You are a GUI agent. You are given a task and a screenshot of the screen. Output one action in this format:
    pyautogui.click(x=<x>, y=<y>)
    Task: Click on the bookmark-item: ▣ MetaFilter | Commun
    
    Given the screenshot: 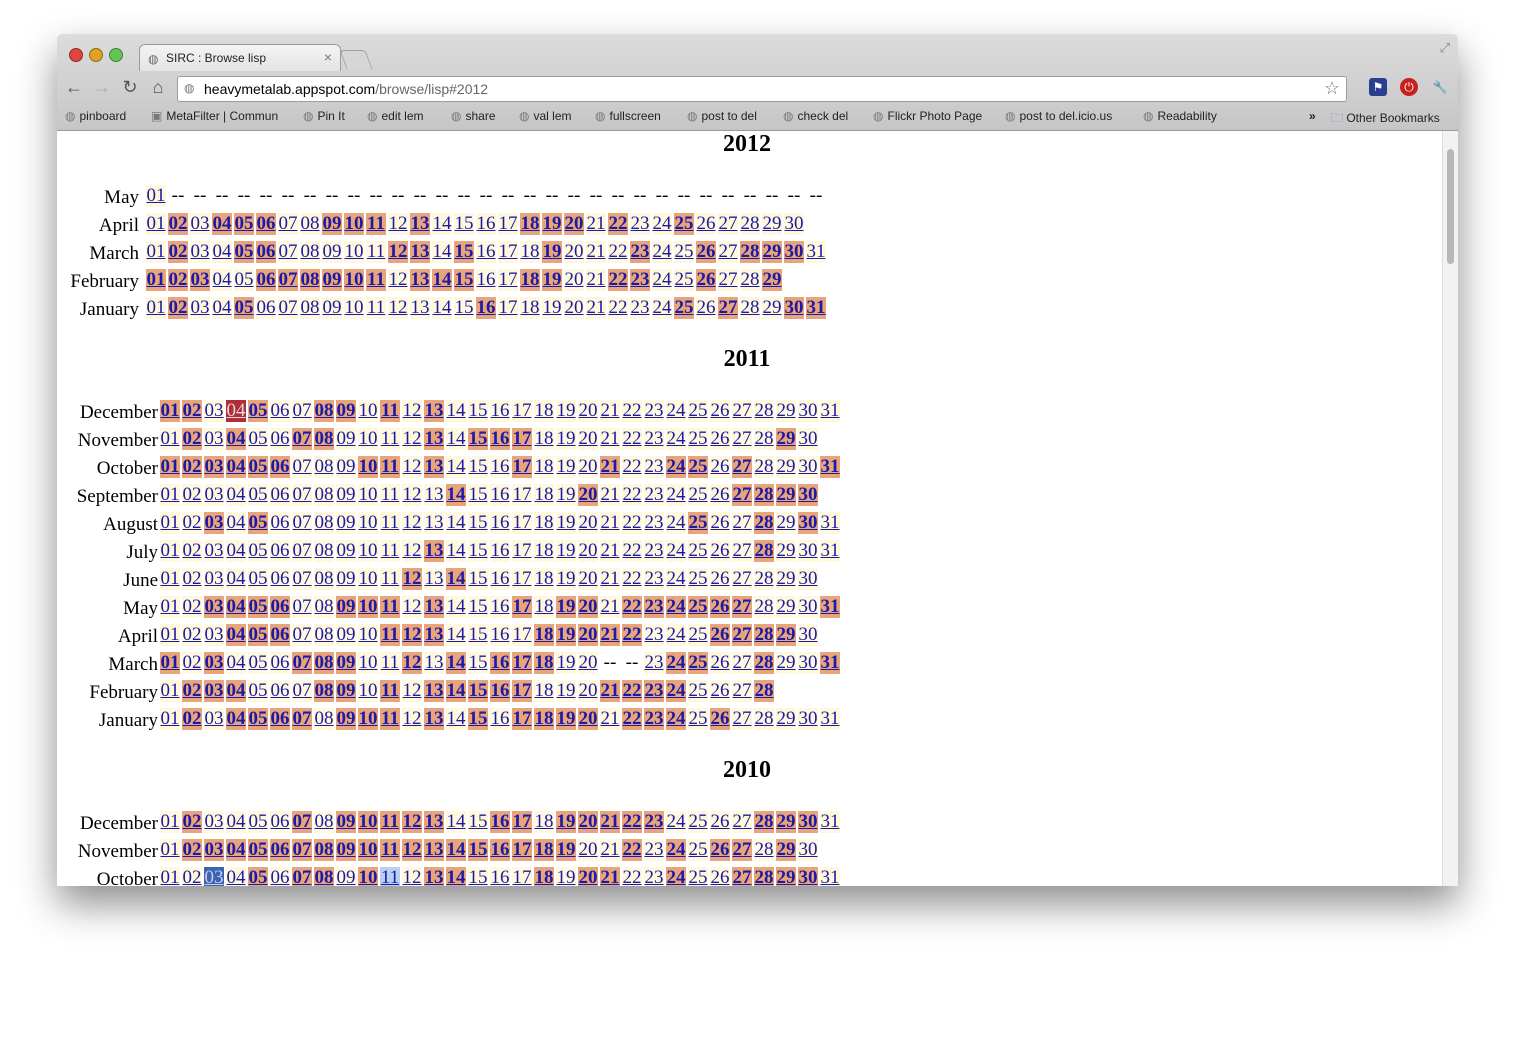 What is the action you would take?
    pyautogui.click(x=214, y=116)
    